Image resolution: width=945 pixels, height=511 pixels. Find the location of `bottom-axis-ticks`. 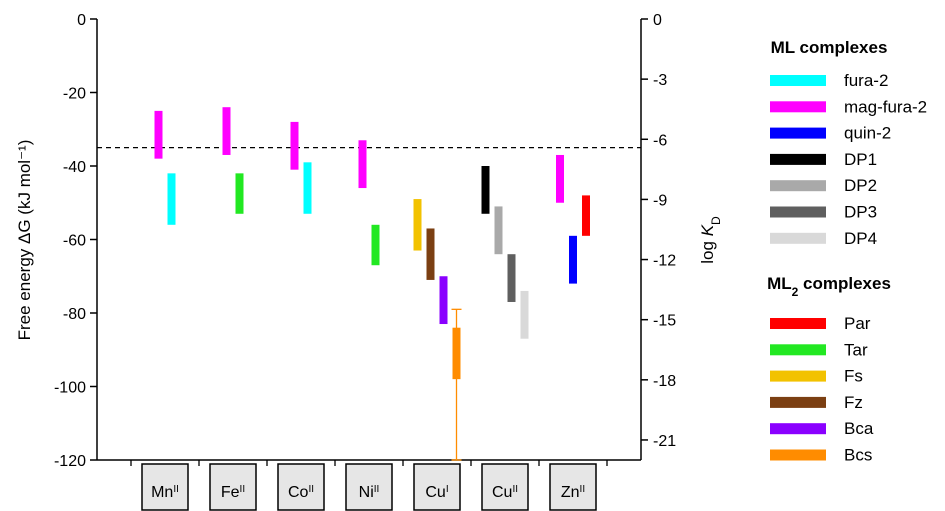

bottom-axis-ticks is located at coordinates (369, 463).